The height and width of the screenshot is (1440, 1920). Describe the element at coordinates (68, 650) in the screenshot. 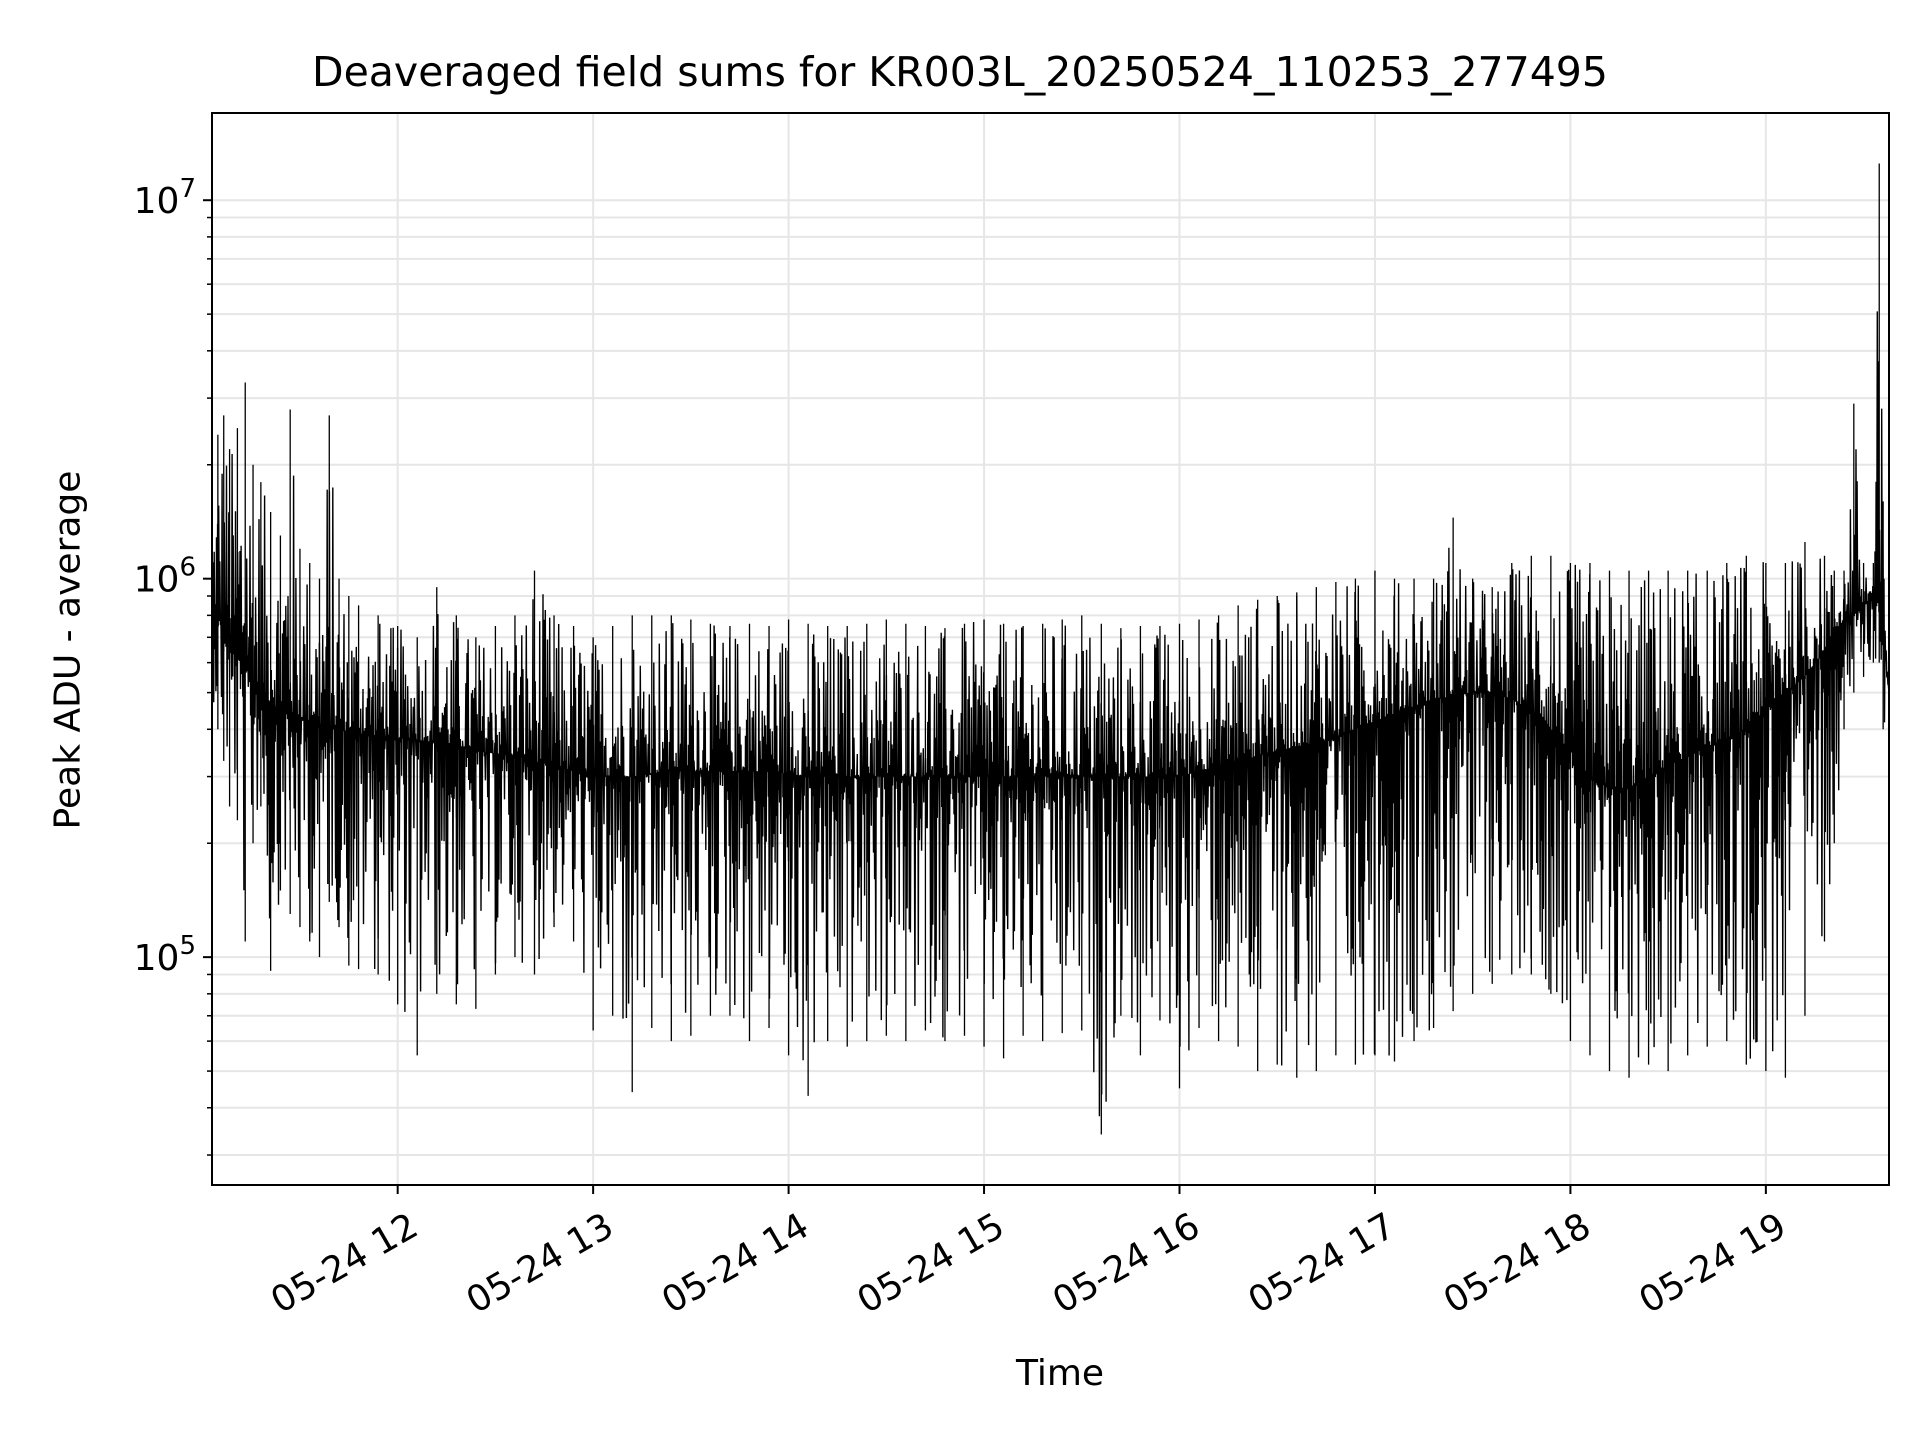

I see `y-axis-label: Peak ADU - average` at that location.